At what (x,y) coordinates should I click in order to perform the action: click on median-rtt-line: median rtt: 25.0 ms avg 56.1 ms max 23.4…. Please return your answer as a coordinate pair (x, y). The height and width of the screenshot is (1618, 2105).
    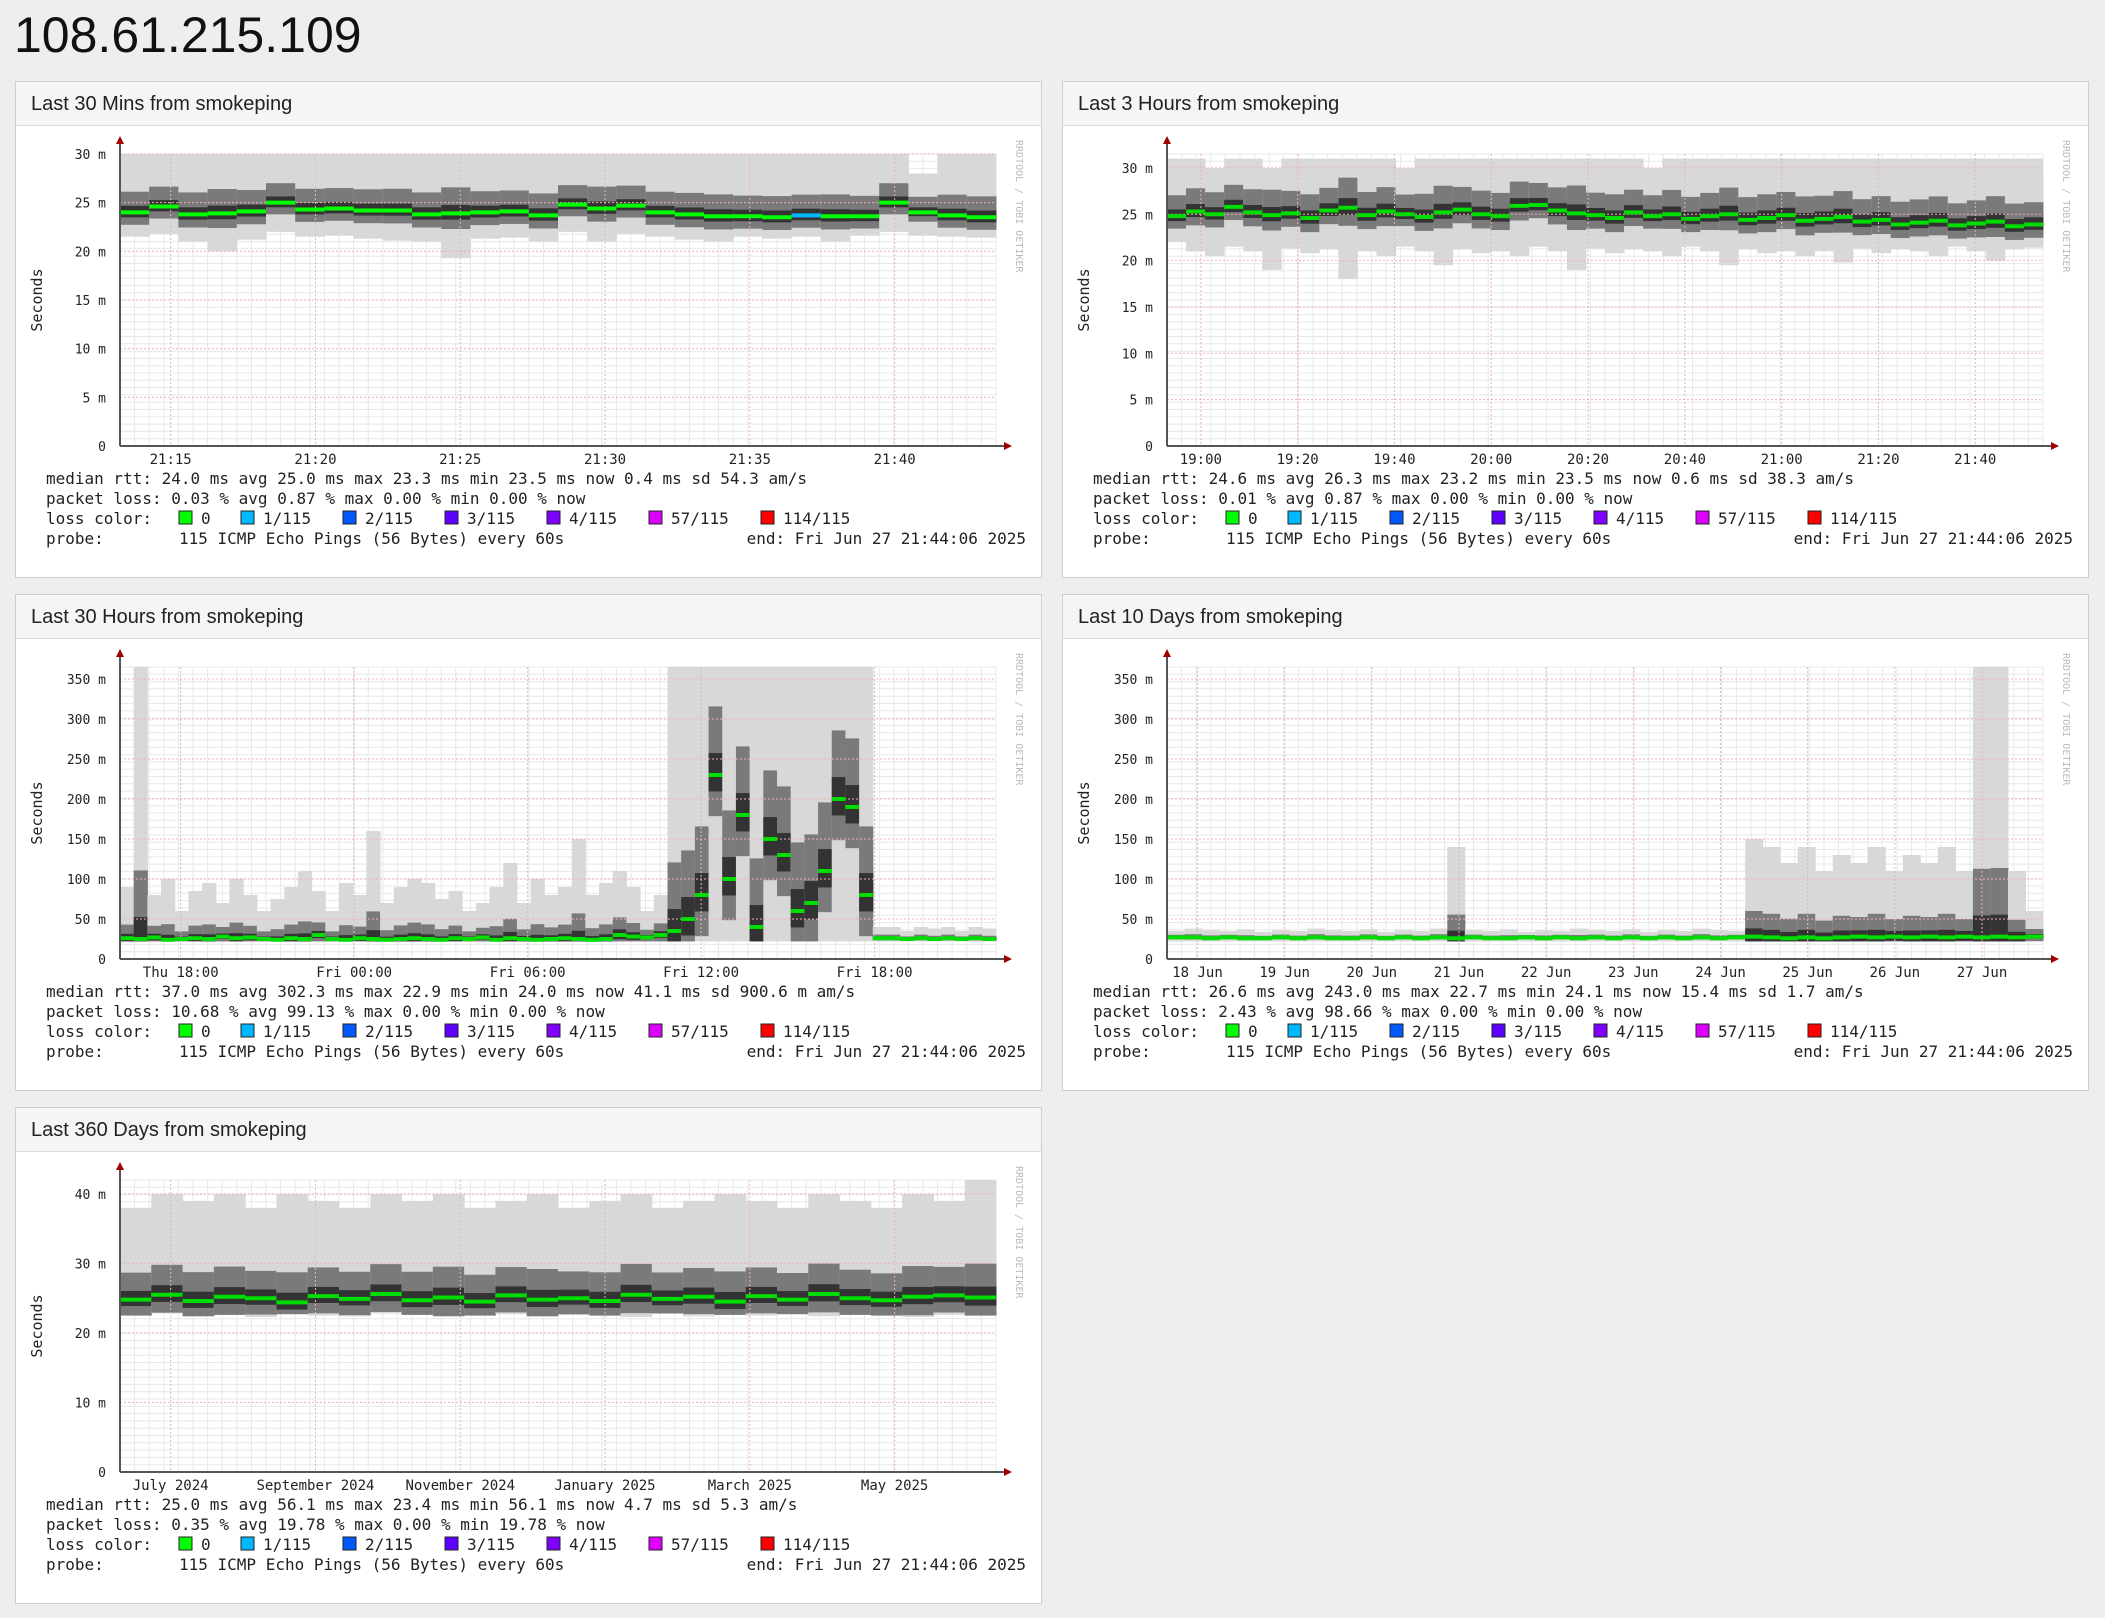
    Looking at the image, I should click on (421, 1504).